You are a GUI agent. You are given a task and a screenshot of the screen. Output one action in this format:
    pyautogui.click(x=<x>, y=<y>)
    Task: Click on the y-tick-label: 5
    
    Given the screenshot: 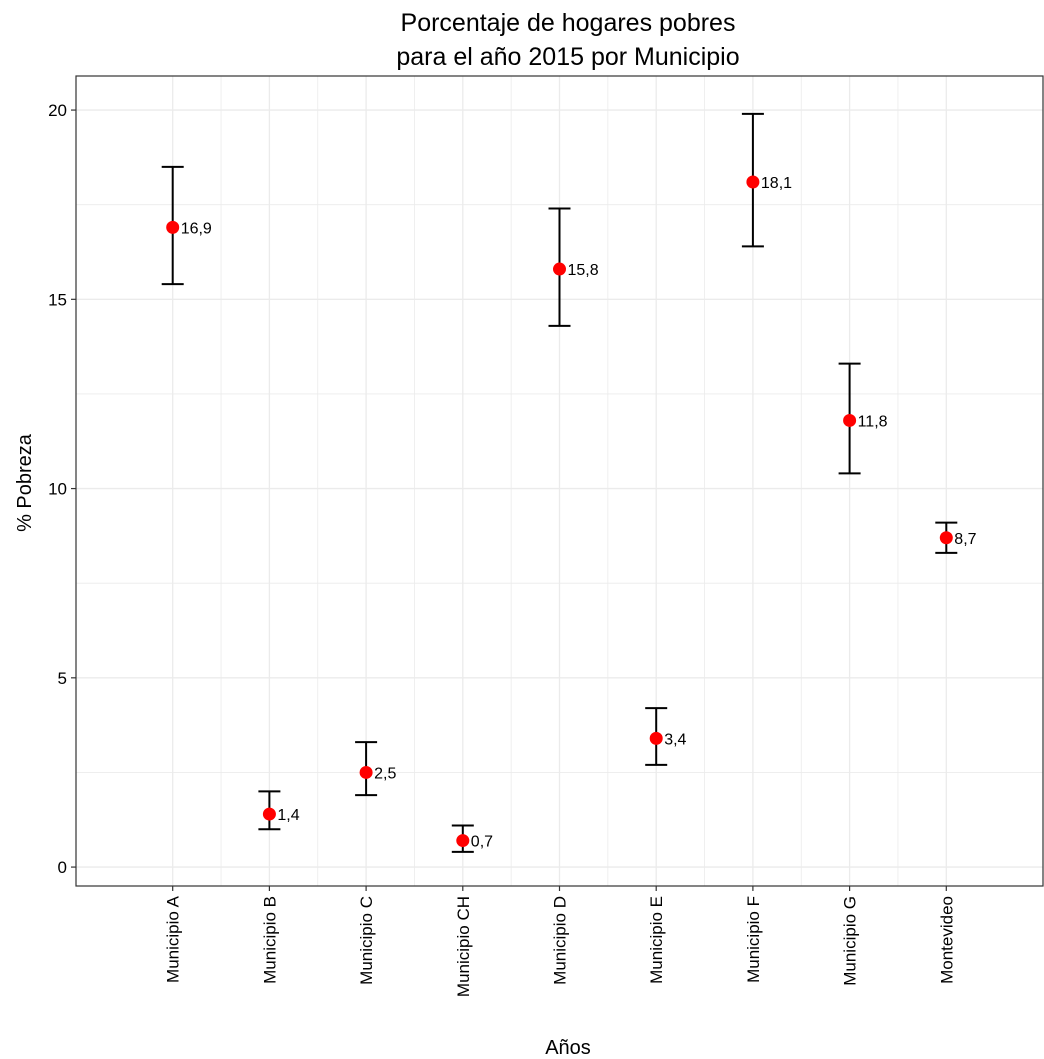 What is the action you would take?
    pyautogui.click(x=62, y=678)
    